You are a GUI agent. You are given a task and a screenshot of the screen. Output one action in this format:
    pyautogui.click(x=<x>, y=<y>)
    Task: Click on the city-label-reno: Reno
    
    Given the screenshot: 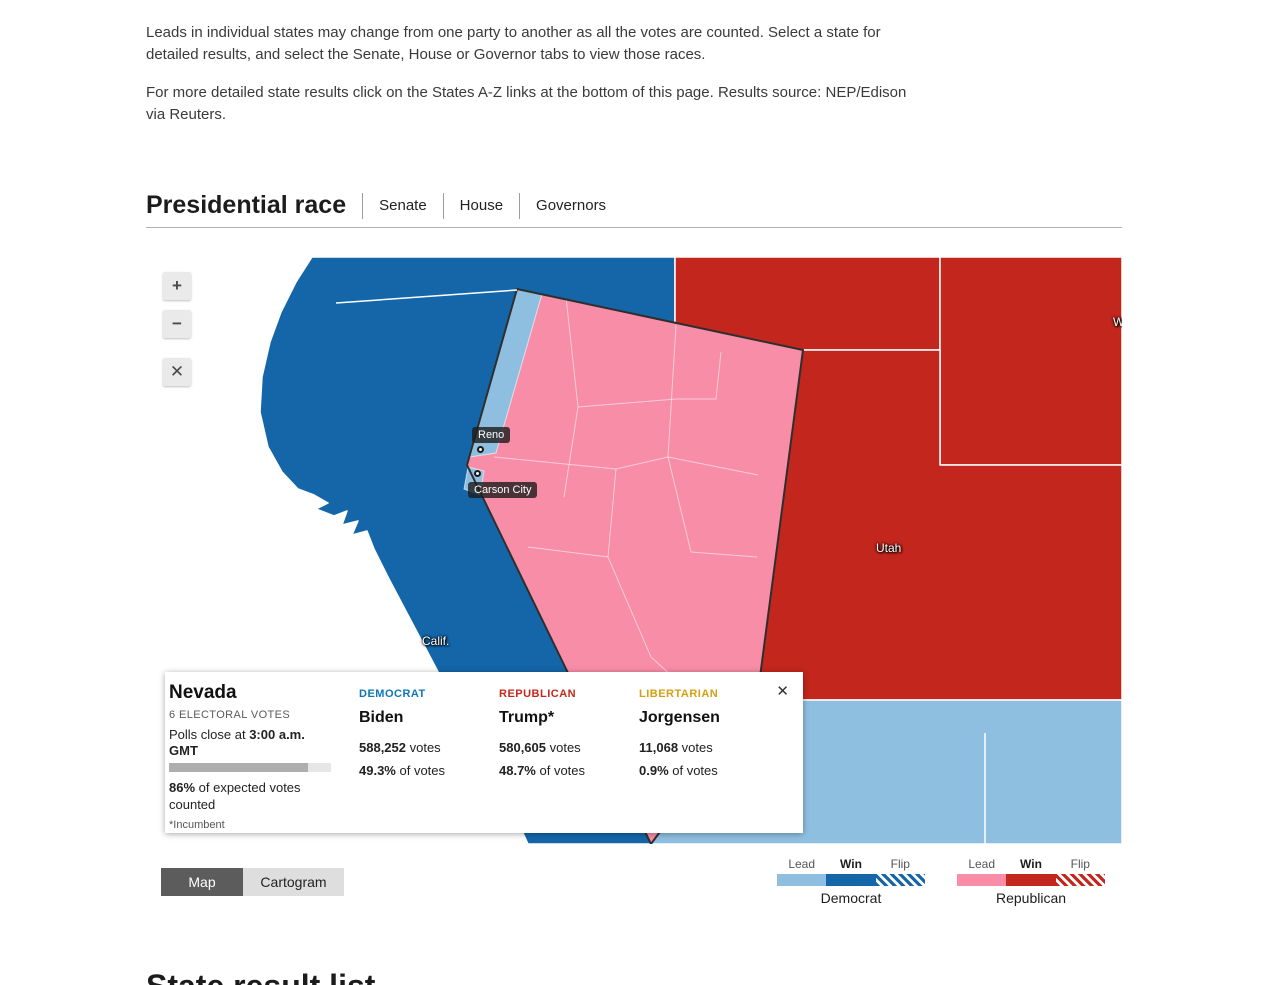 What is the action you would take?
    pyautogui.click(x=491, y=435)
    